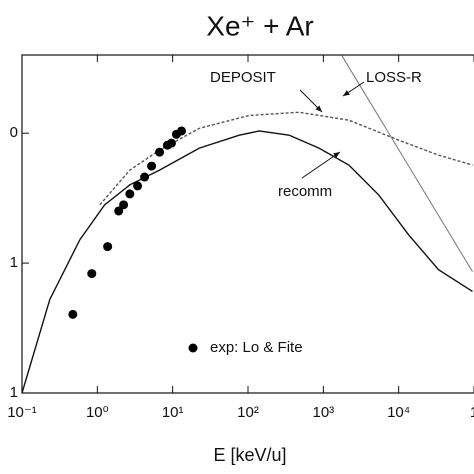  What do you see at coordinates (193, 348) in the screenshot?
I see `legend-marker` at bounding box center [193, 348].